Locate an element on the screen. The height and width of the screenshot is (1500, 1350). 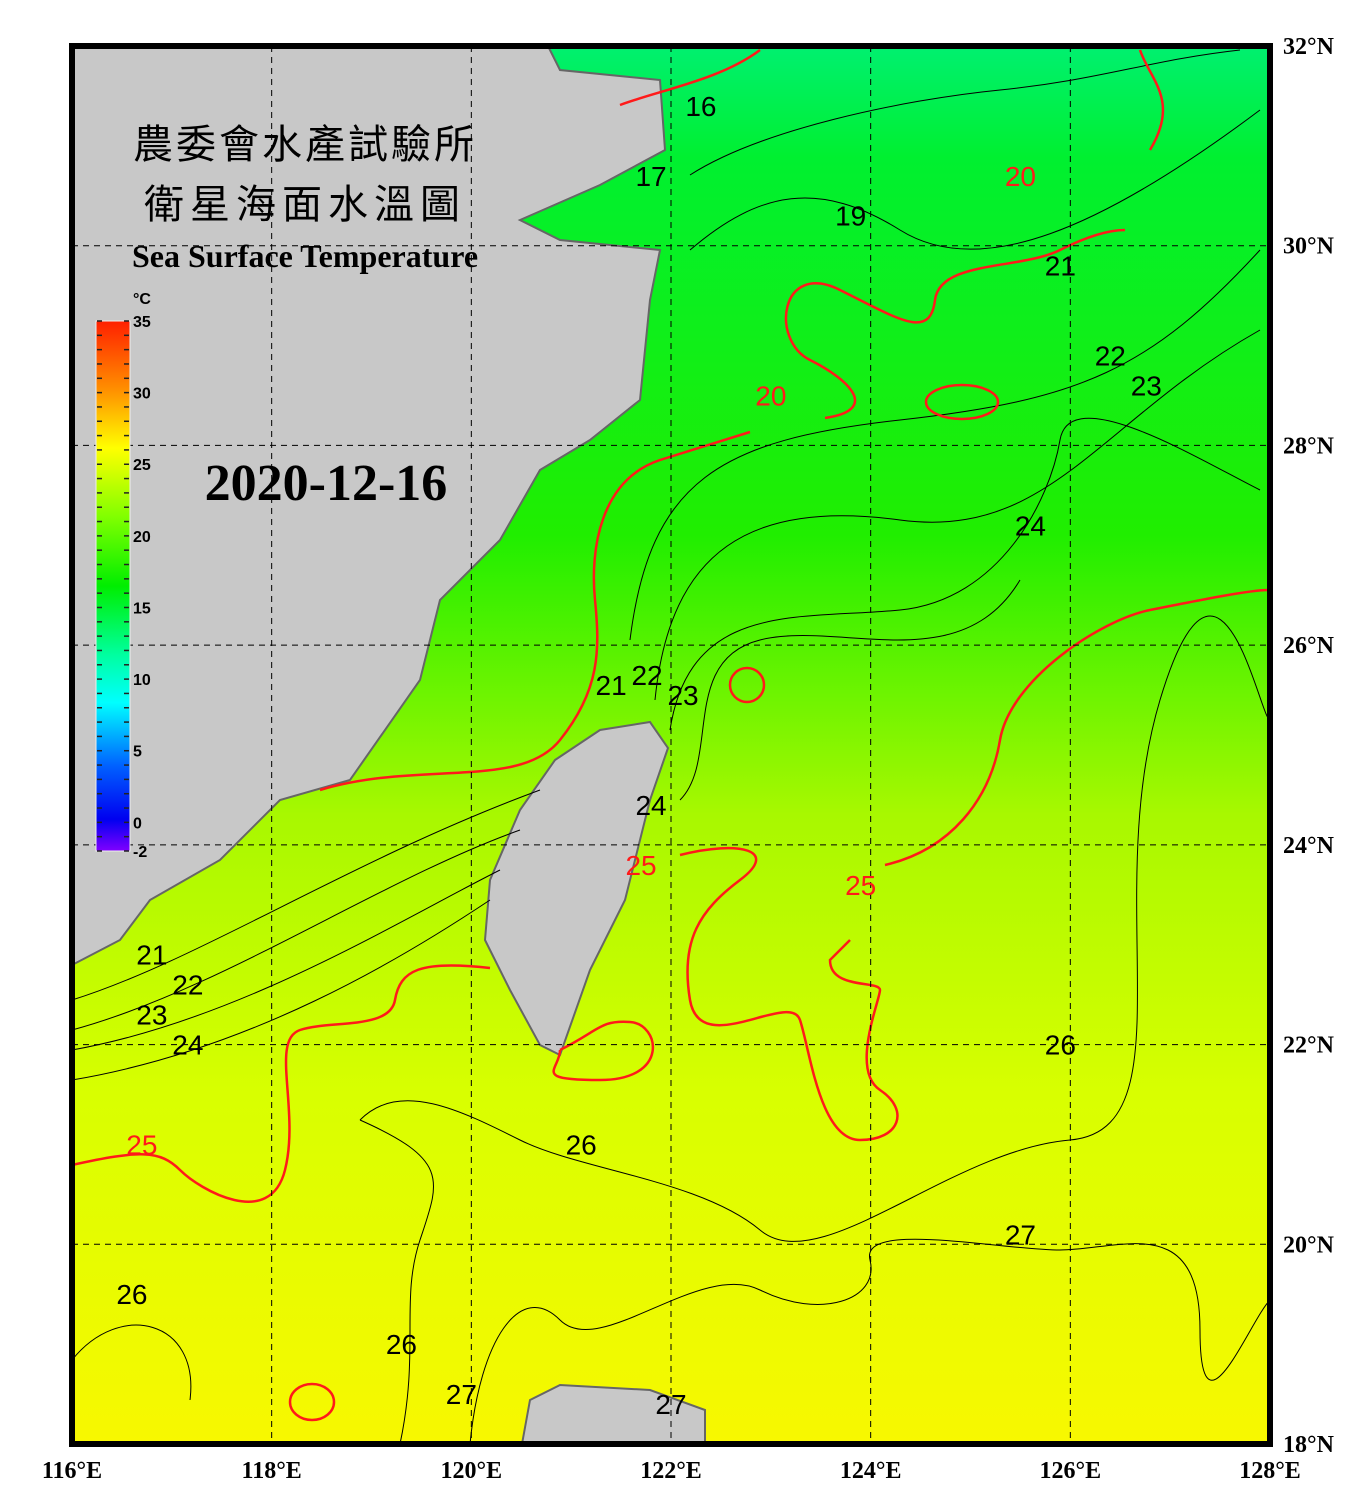
lat-label: 24°N is located at coordinates (1309, 846).